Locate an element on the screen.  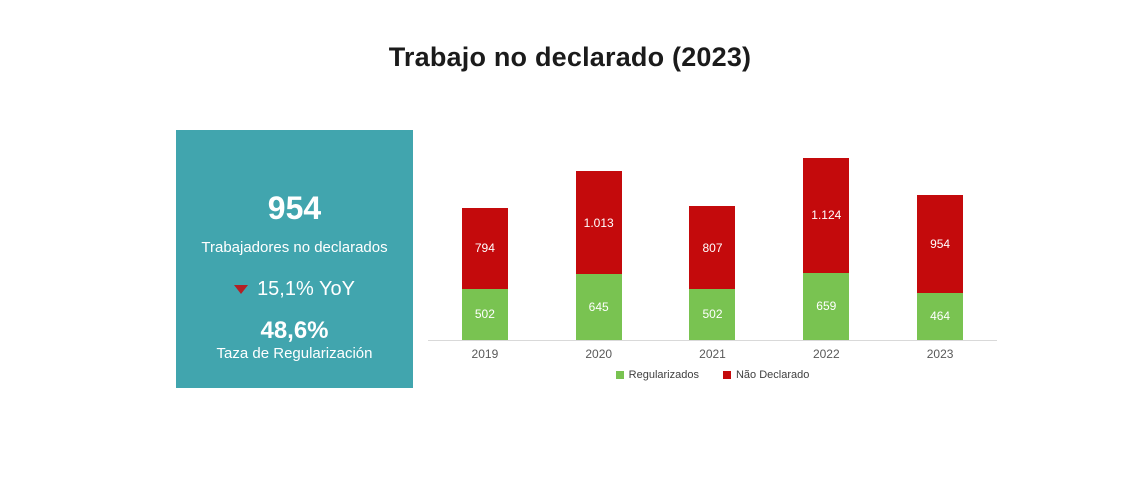
bar-value-label: 659 is located at coordinates (826, 306).